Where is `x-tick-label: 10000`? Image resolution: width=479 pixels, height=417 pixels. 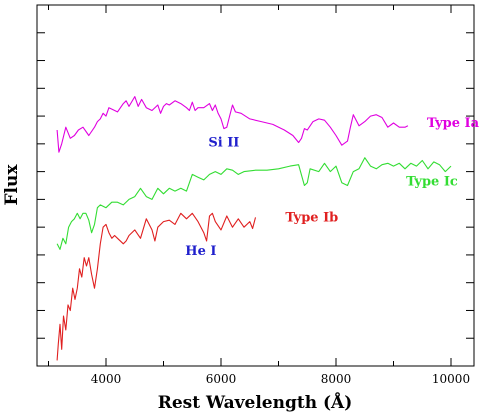 x-tick-label: 10000 is located at coordinates (451, 379).